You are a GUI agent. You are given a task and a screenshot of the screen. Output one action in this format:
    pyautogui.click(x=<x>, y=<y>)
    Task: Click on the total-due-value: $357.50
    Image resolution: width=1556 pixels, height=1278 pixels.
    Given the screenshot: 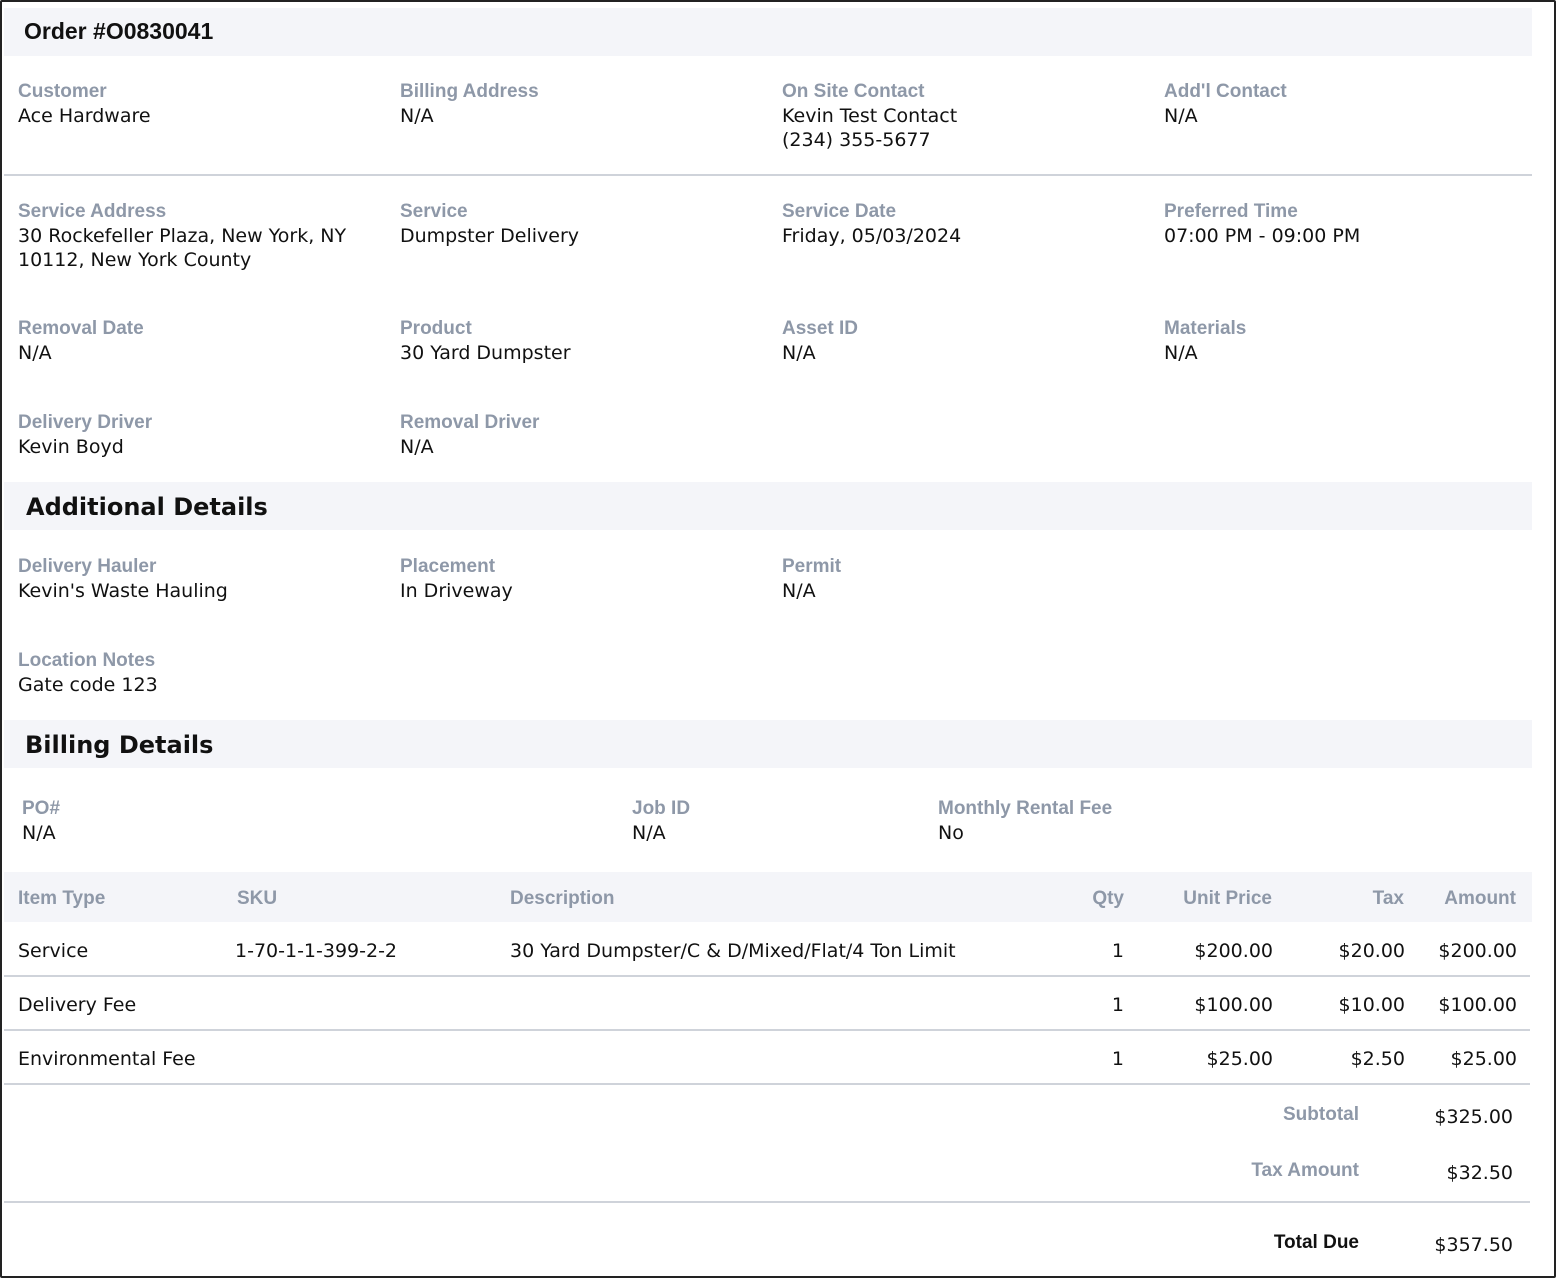 What is the action you would take?
    pyautogui.click(x=1473, y=1245)
    